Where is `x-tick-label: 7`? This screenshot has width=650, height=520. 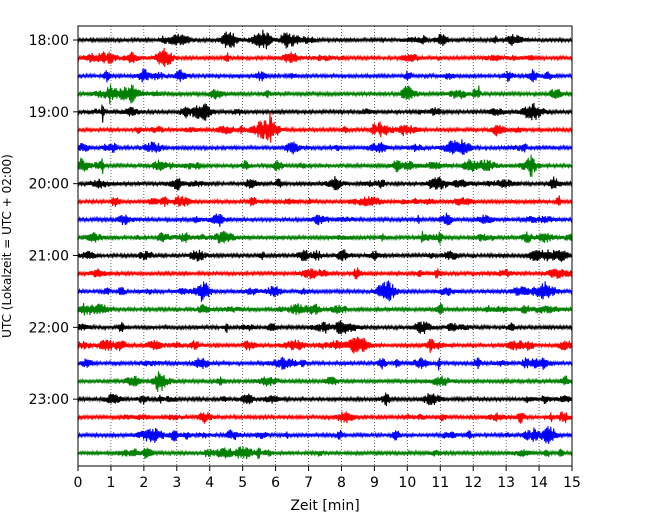 x-tick-label: 7 is located at coordinates (308, 483).